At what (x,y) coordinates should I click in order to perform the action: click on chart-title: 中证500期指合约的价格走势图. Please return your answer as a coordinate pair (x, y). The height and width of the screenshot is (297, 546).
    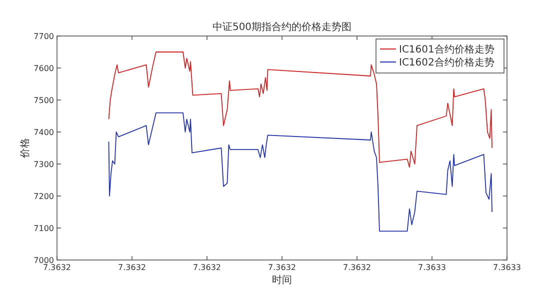
    Looking at the image, I should click on (282, 27).